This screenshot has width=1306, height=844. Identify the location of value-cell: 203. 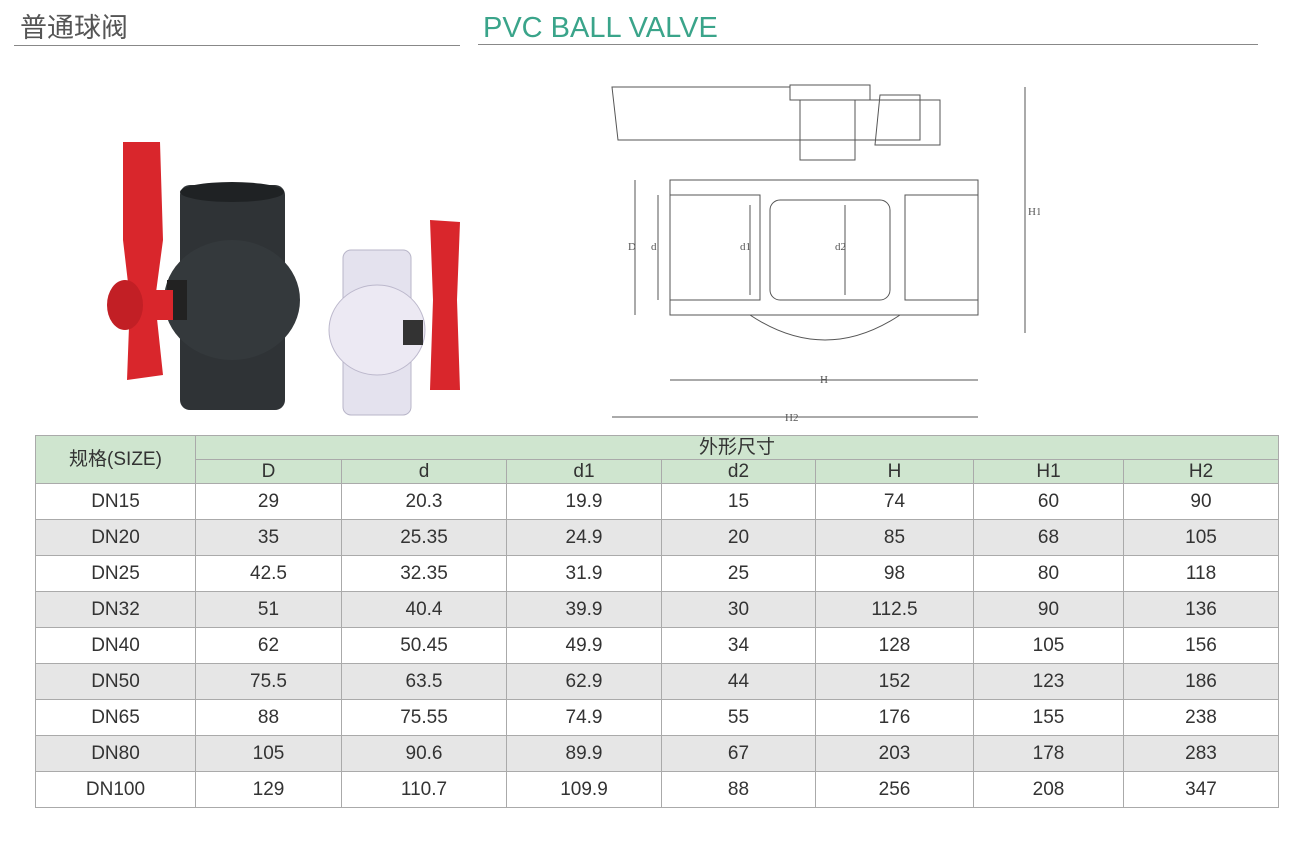
(894, 753).